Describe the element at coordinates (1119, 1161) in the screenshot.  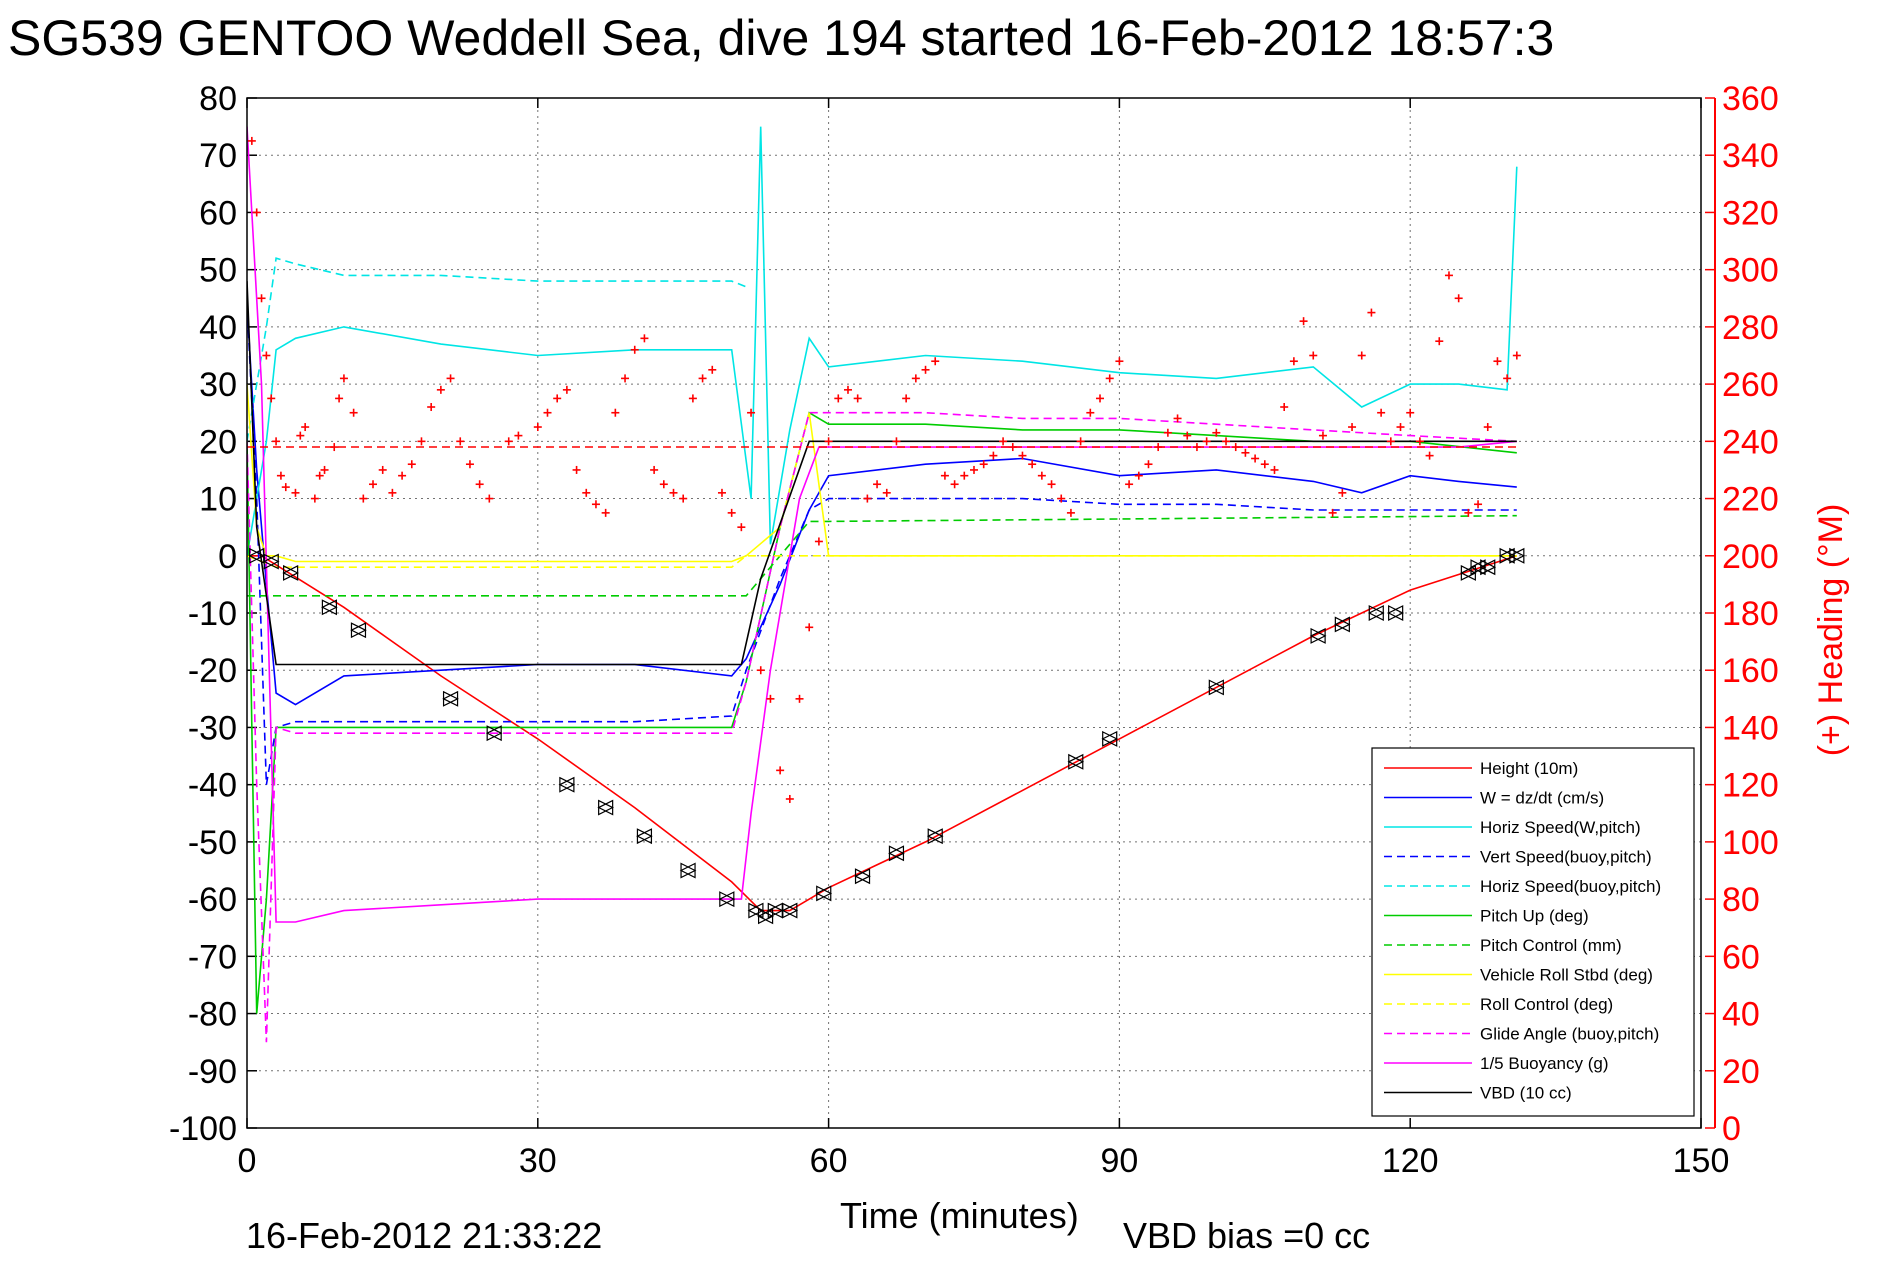
I see `x-tick-label: 90` at that location.